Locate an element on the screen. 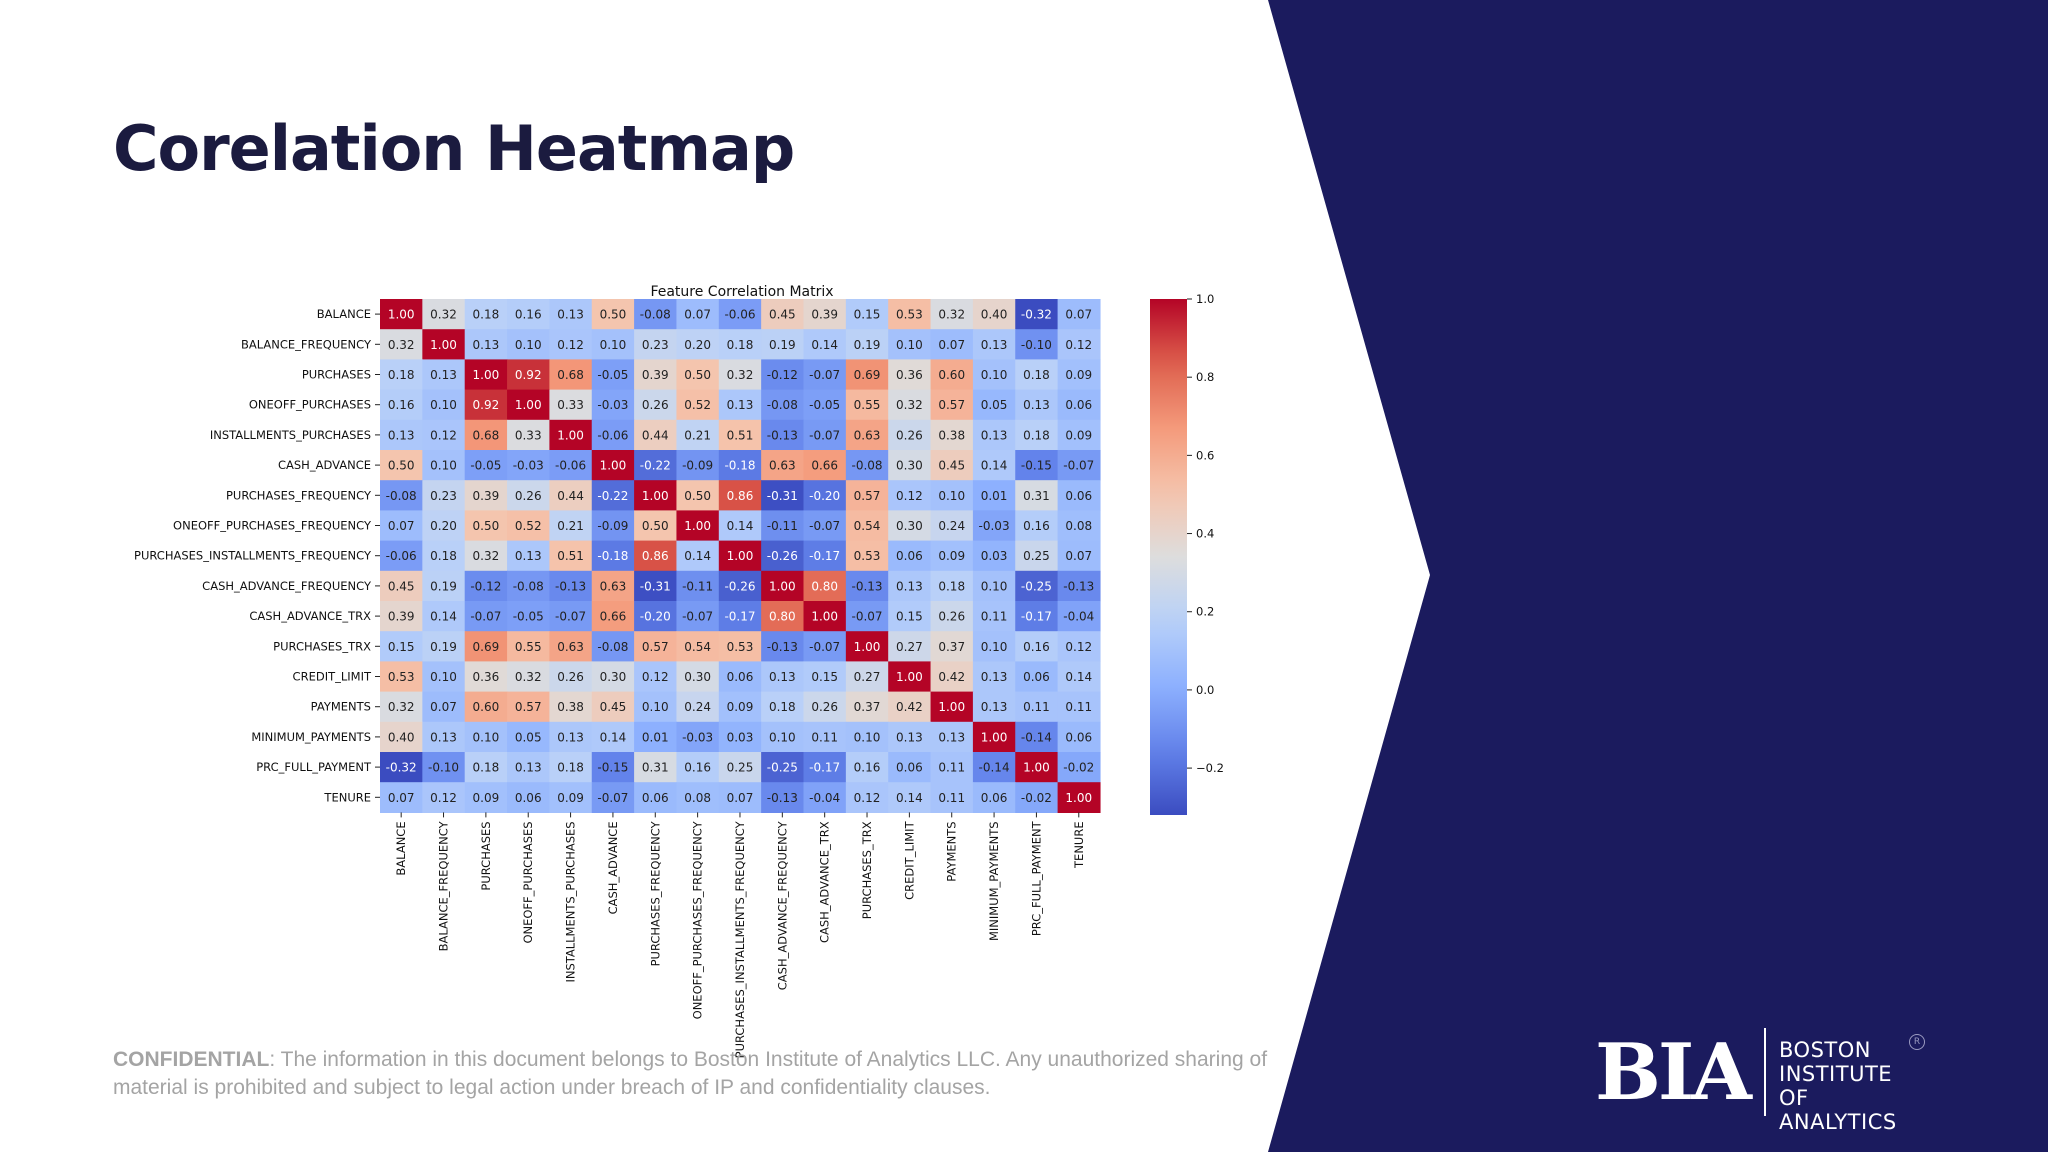 The width and height of the screenshot is (2048, 1152). column-label: CASH_ADVANCE_FREQUENCY is located at coordinates (782, 905).